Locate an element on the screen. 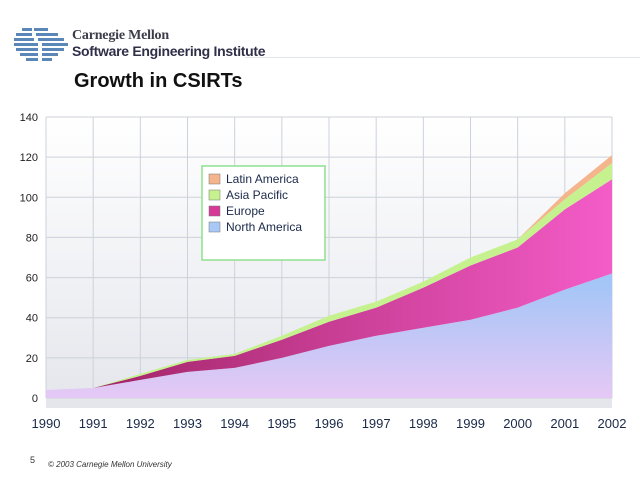 Image resolution: width=640 pixels, height=480 pixels. y-tick-label: 100 is located at coordinates (29, 198).